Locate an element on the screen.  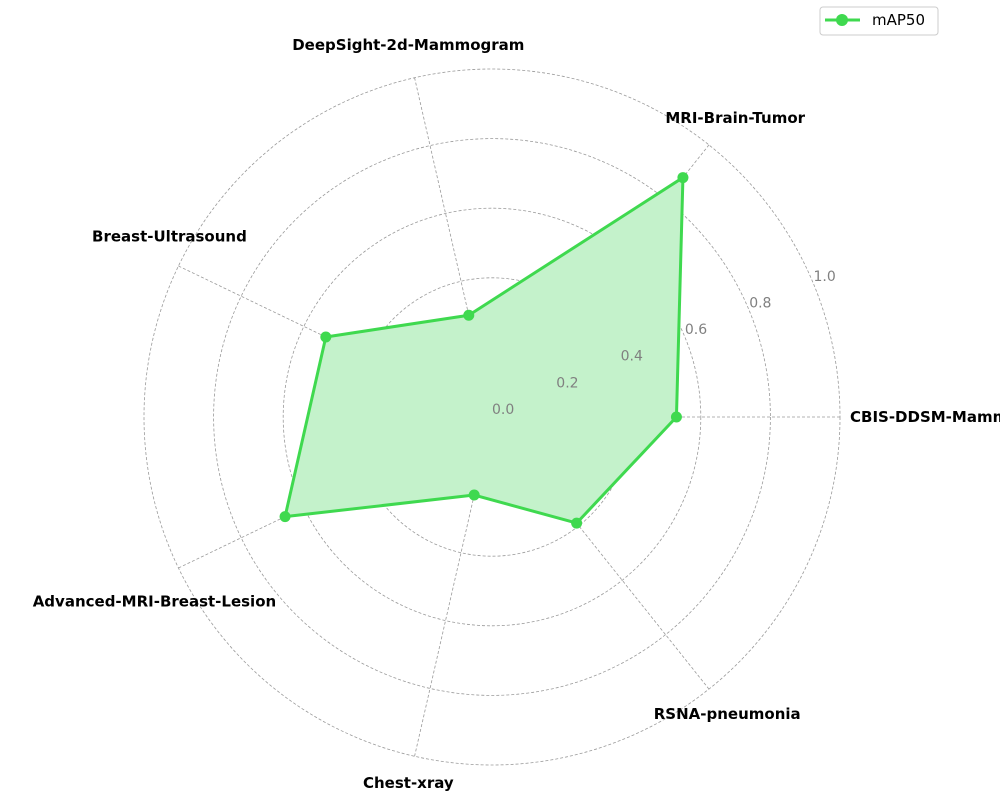
radial-tick-label: 0.4 is located at coordinates (632, 357).